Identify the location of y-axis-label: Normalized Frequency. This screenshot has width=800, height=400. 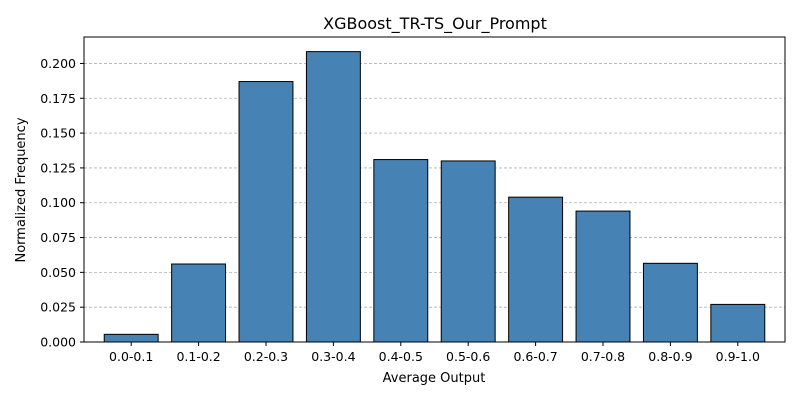
(21, 189).